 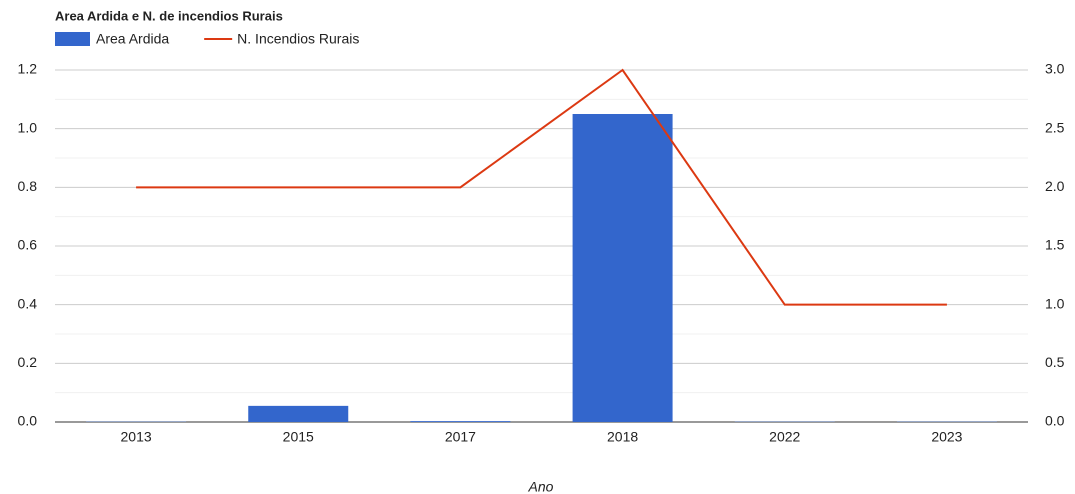 I want to click on x-tick-label: 2023, so click(x=946, y=437).